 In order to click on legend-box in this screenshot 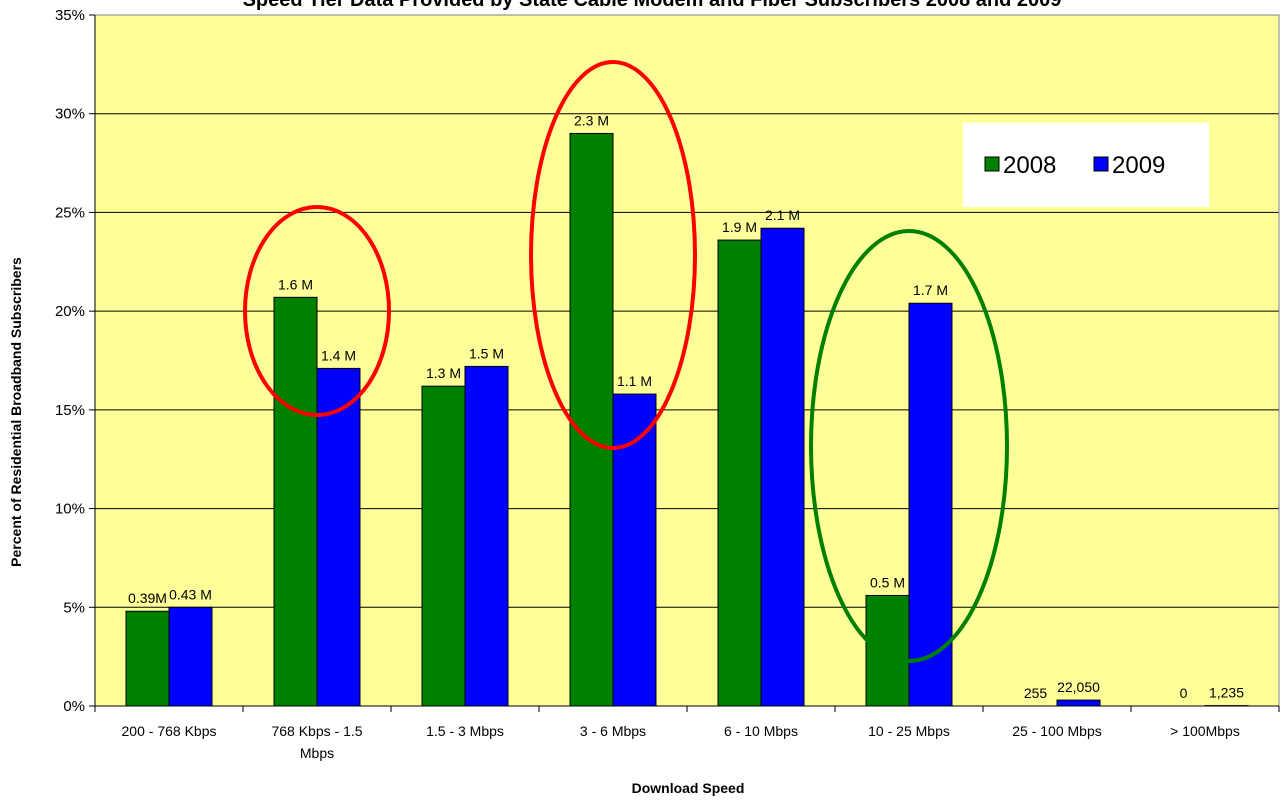, I will do `click(1086, 165)`.